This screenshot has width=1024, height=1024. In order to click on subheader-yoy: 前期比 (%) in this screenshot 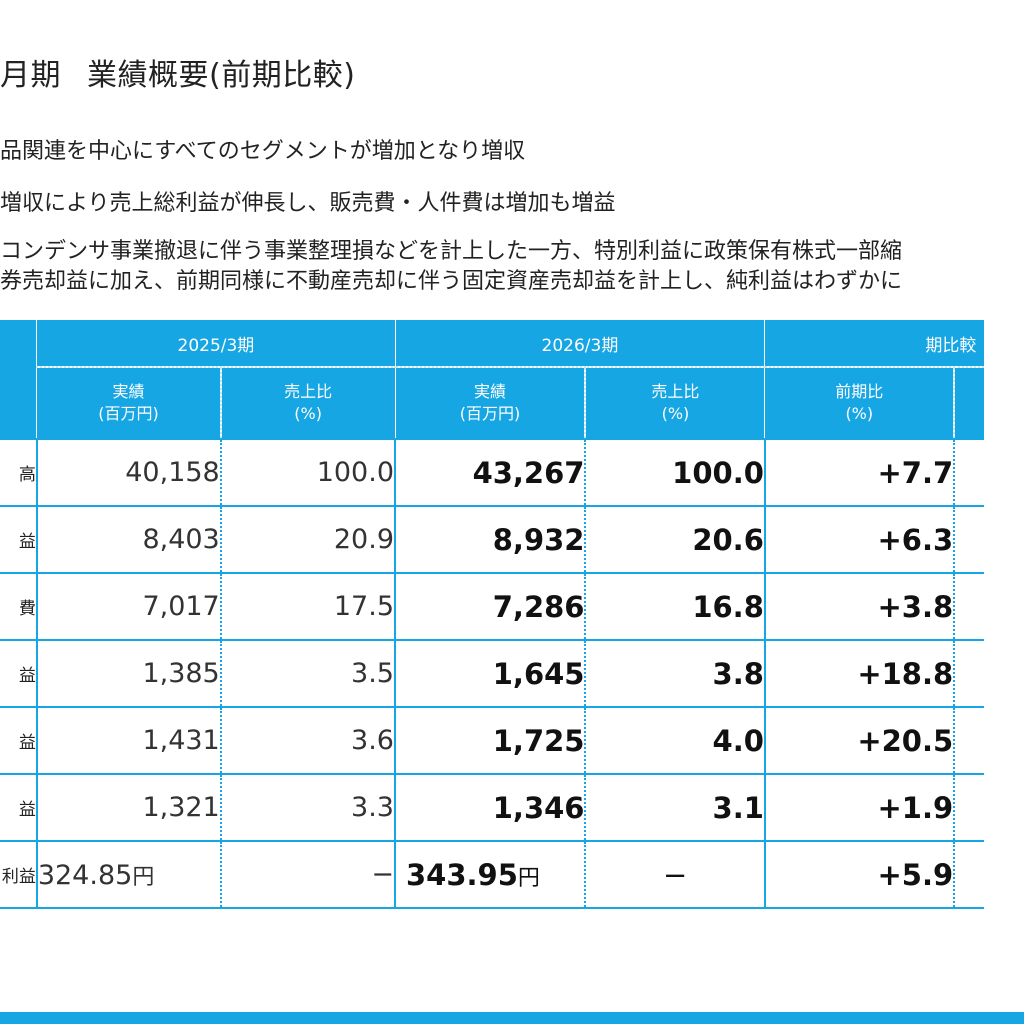, I will do `click(859, 403)`.